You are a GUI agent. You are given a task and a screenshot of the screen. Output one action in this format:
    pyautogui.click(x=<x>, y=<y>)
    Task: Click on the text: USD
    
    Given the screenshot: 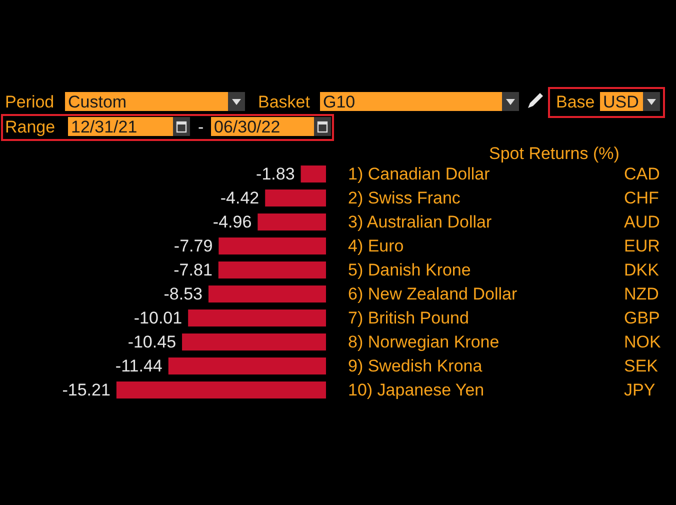 What is the action you would take?
    pyautogui.click(x=621, y=102)
    